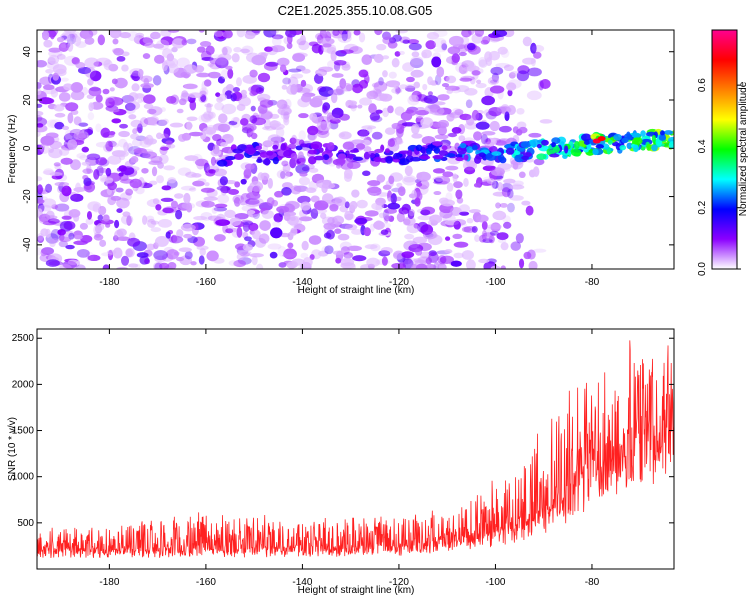  What do you see at coordinates (495, 282) in the screenshot?
I see `x-tick-label: -100` at bounding box center [495, 282].